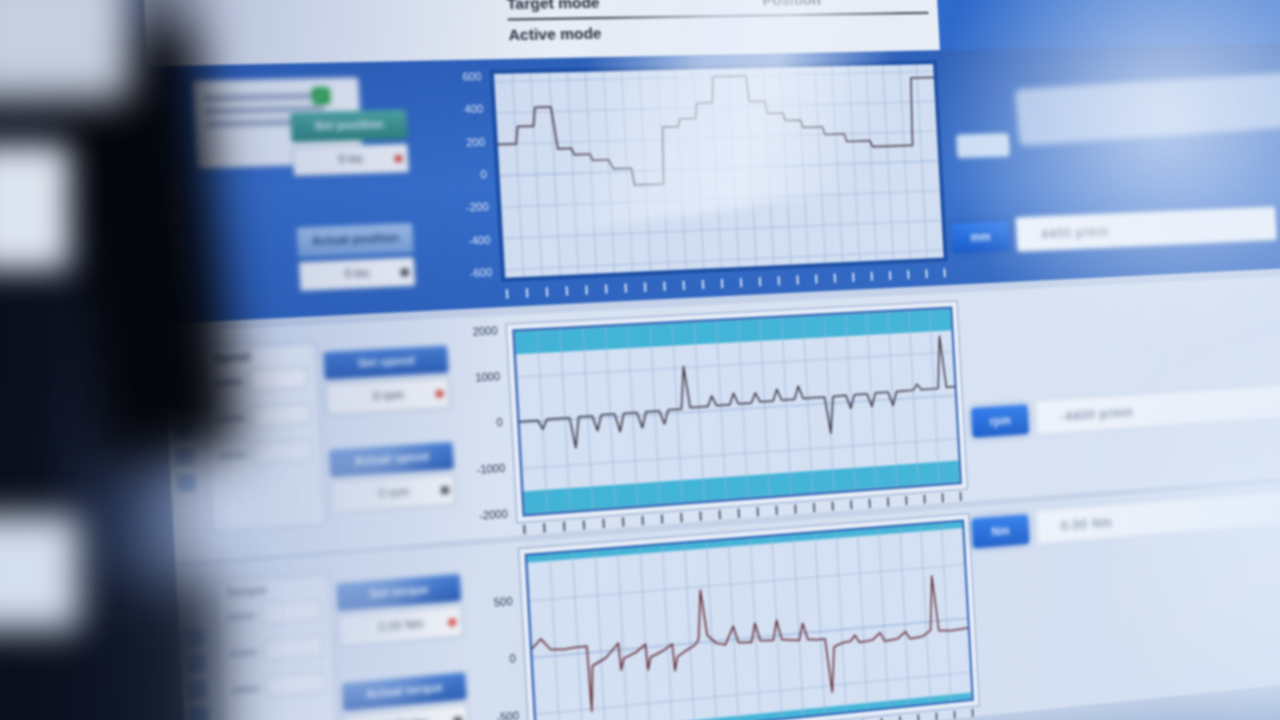 This screenshot has height=720, width=1280. I want to click on torque-group-label: Torque, so click(246, 592).